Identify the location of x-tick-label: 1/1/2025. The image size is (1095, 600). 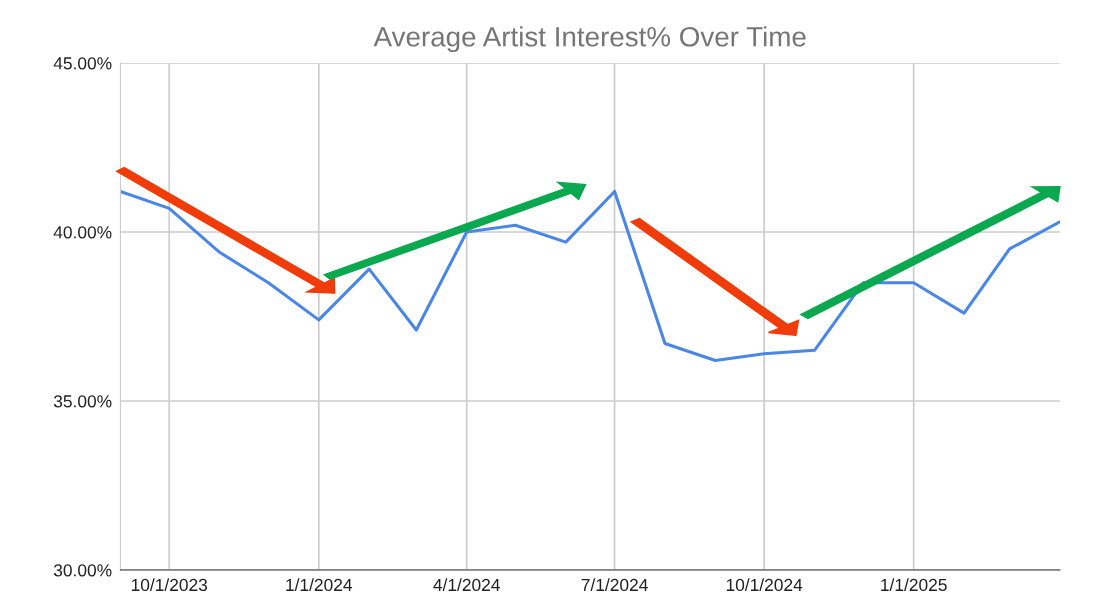
(914, 585).